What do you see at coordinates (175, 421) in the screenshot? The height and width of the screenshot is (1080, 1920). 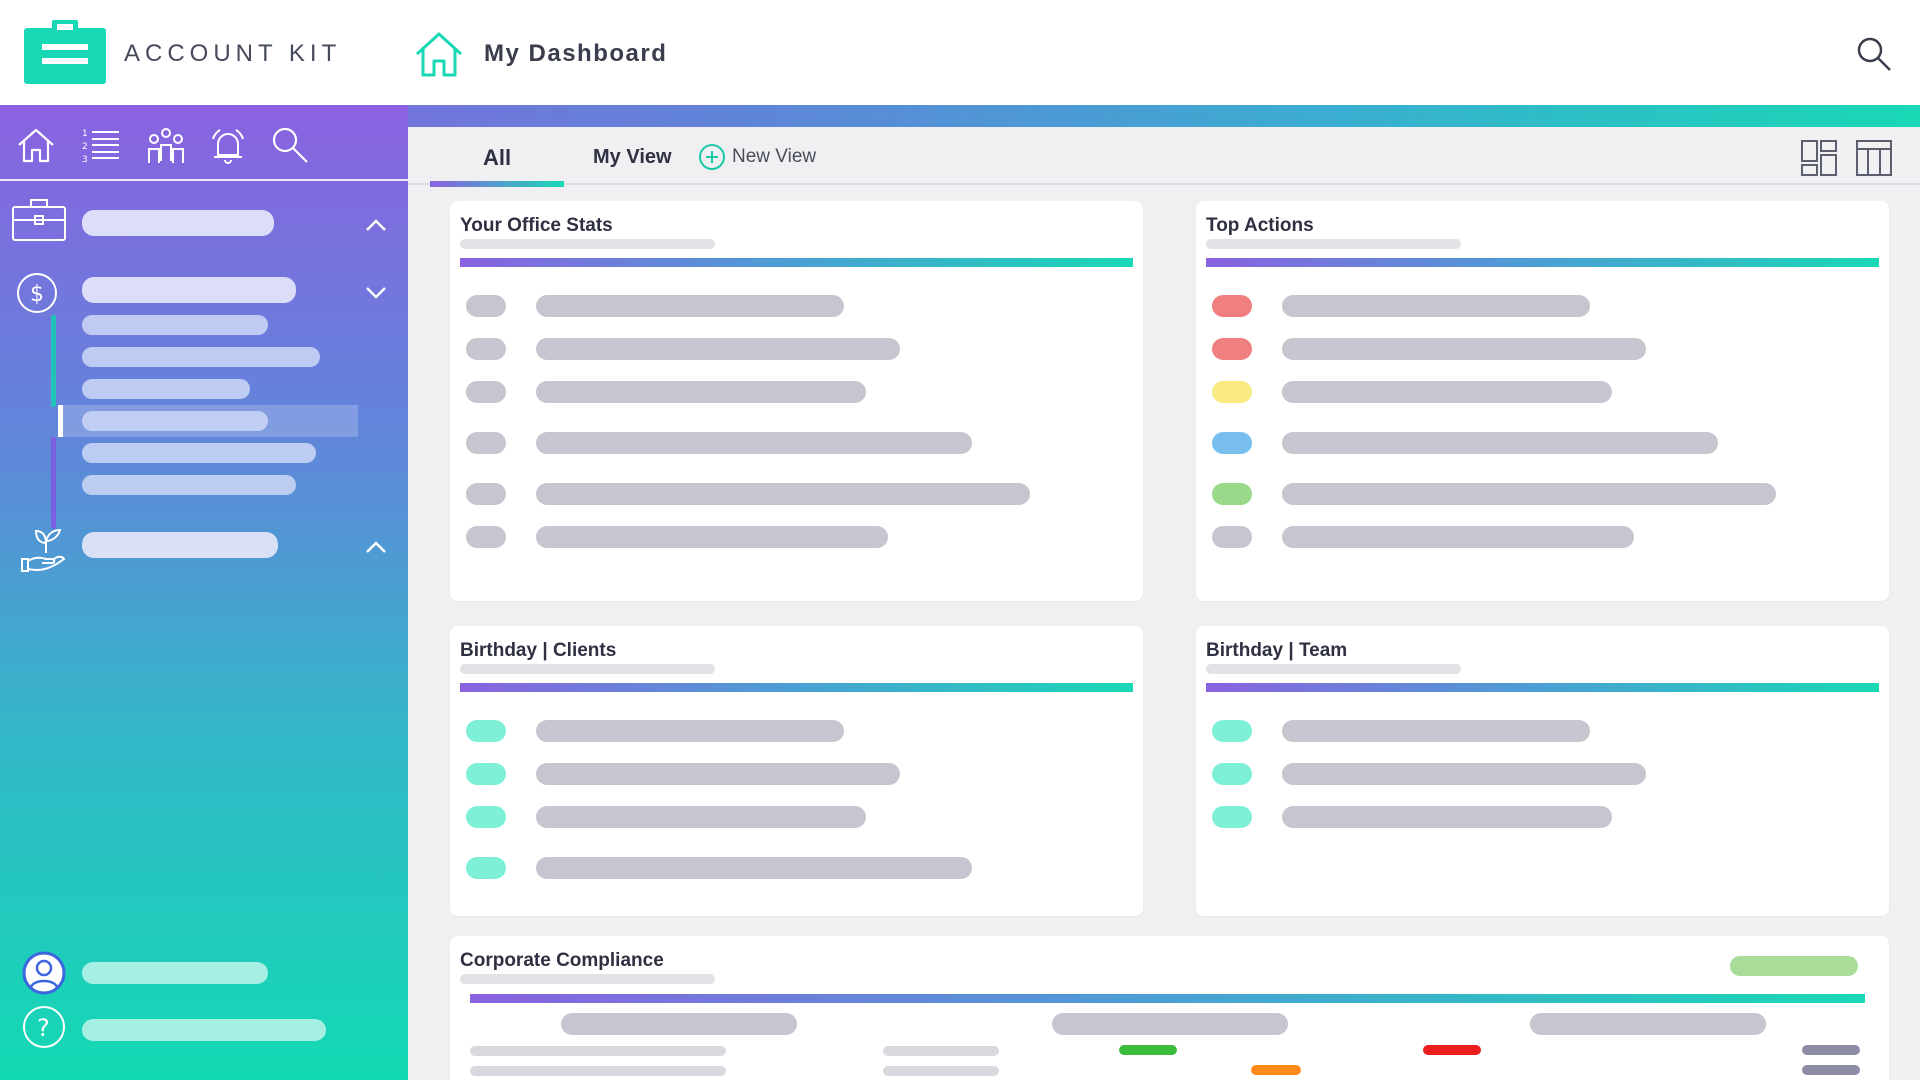 I see `sidebar-sub-item-selected` at bounding box center [175, 421].